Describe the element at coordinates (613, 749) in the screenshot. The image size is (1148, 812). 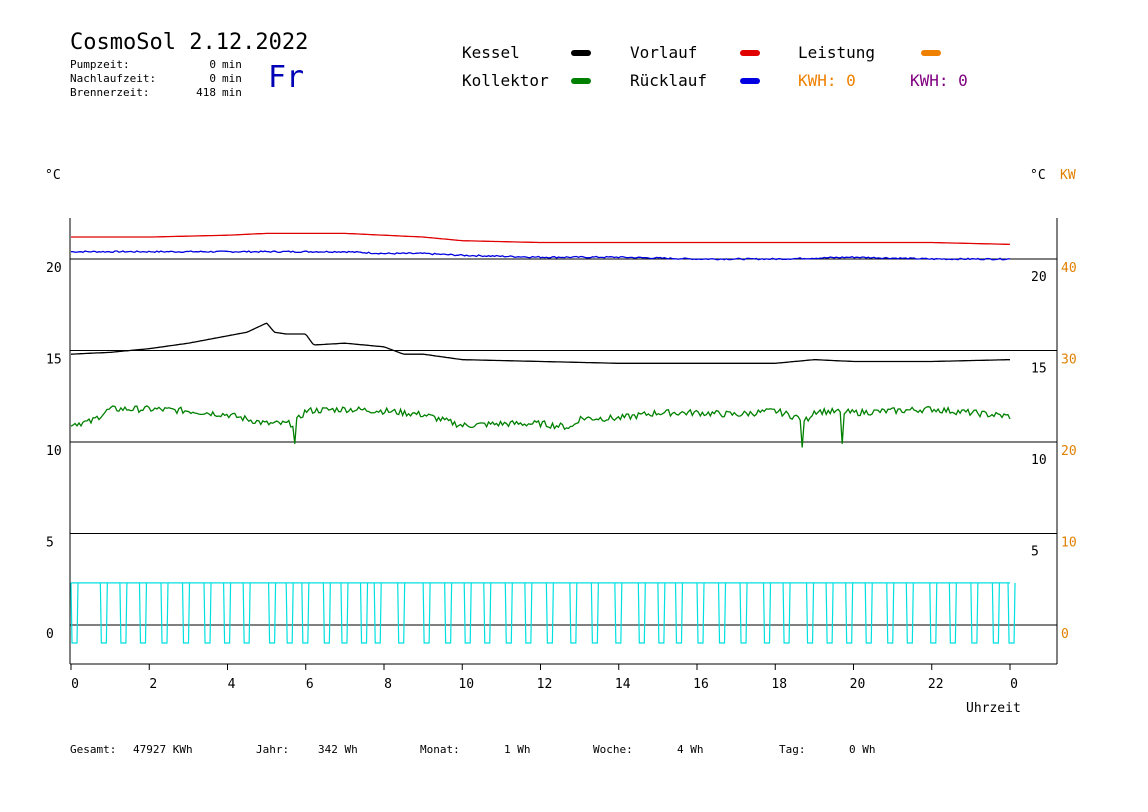
I see `footer-woche-label: Woche:` at that location.